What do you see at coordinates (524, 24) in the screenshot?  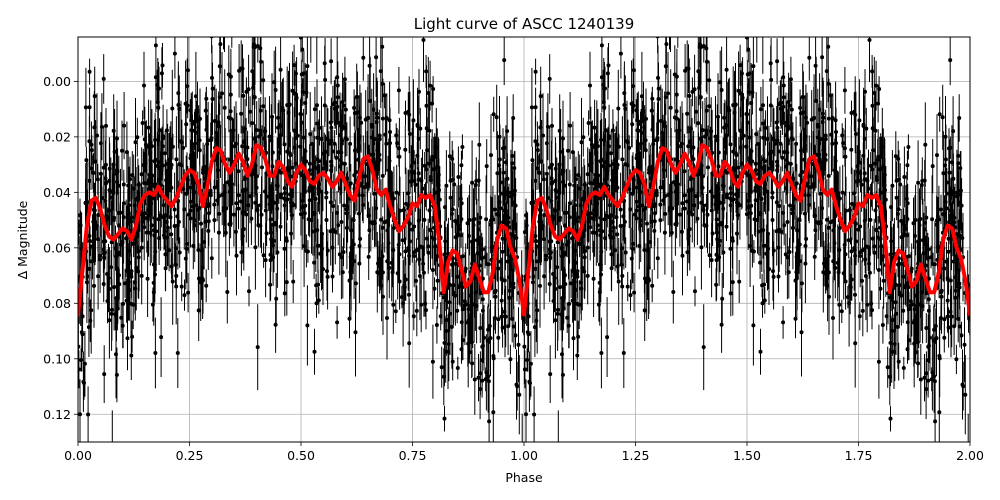 I see `chart-title: Light curve of ASCC 1240139` at bounding box center [524, 24].